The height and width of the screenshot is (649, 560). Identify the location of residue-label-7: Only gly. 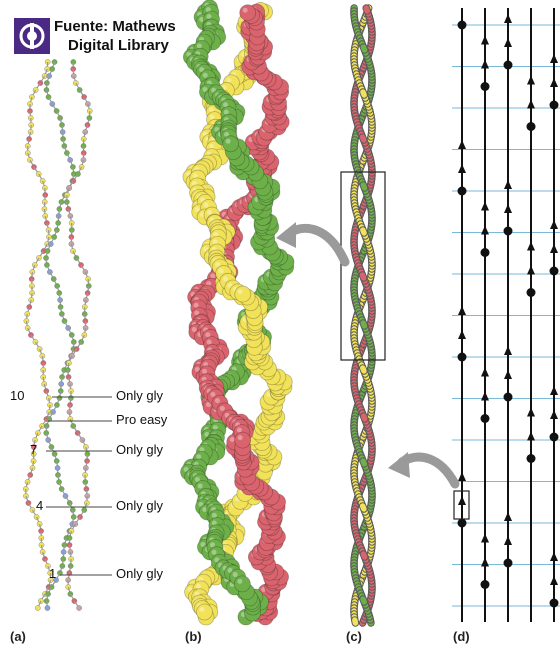
(139, 449).